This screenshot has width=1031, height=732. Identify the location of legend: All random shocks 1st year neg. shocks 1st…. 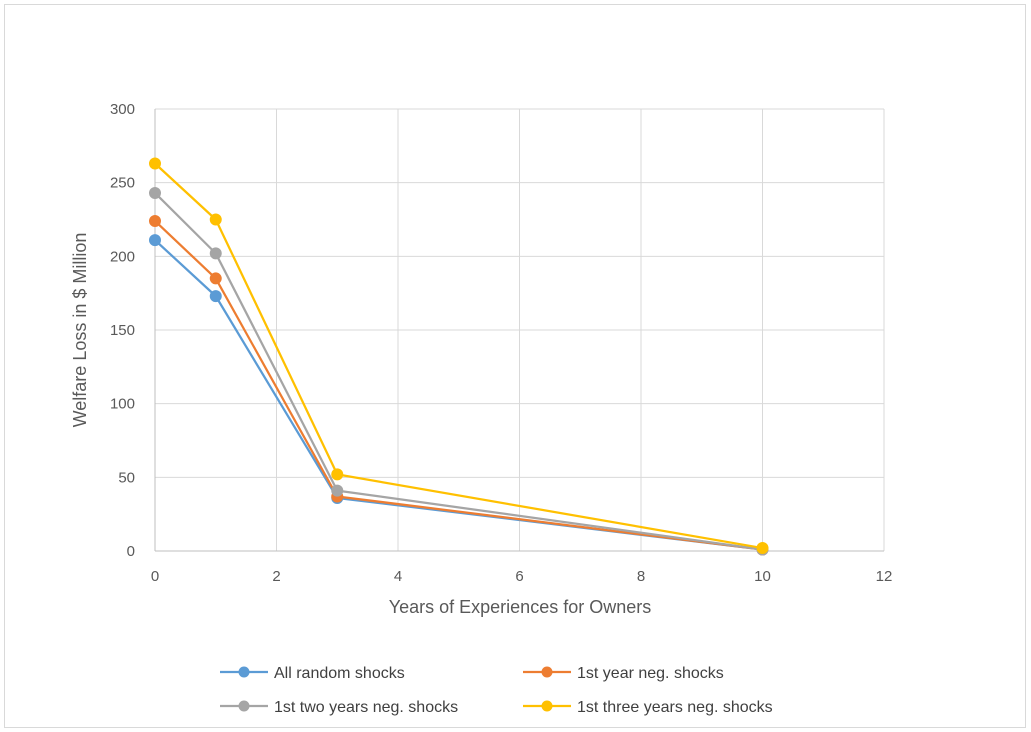
(496, 690).